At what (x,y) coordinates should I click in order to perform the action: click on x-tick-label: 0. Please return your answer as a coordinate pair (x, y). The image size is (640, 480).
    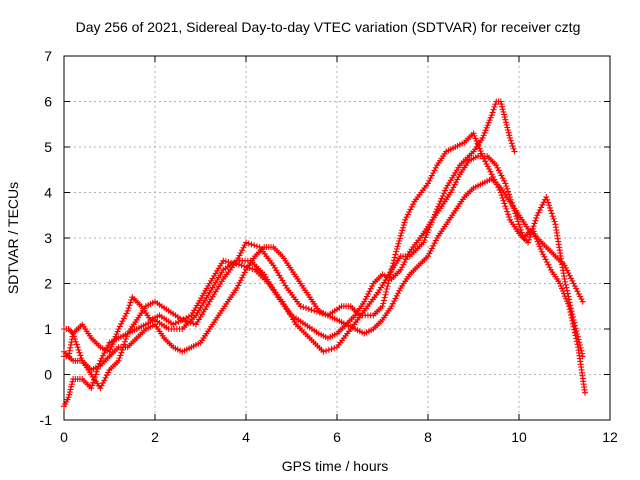
    Looking at the image, I should click on (64, 437).